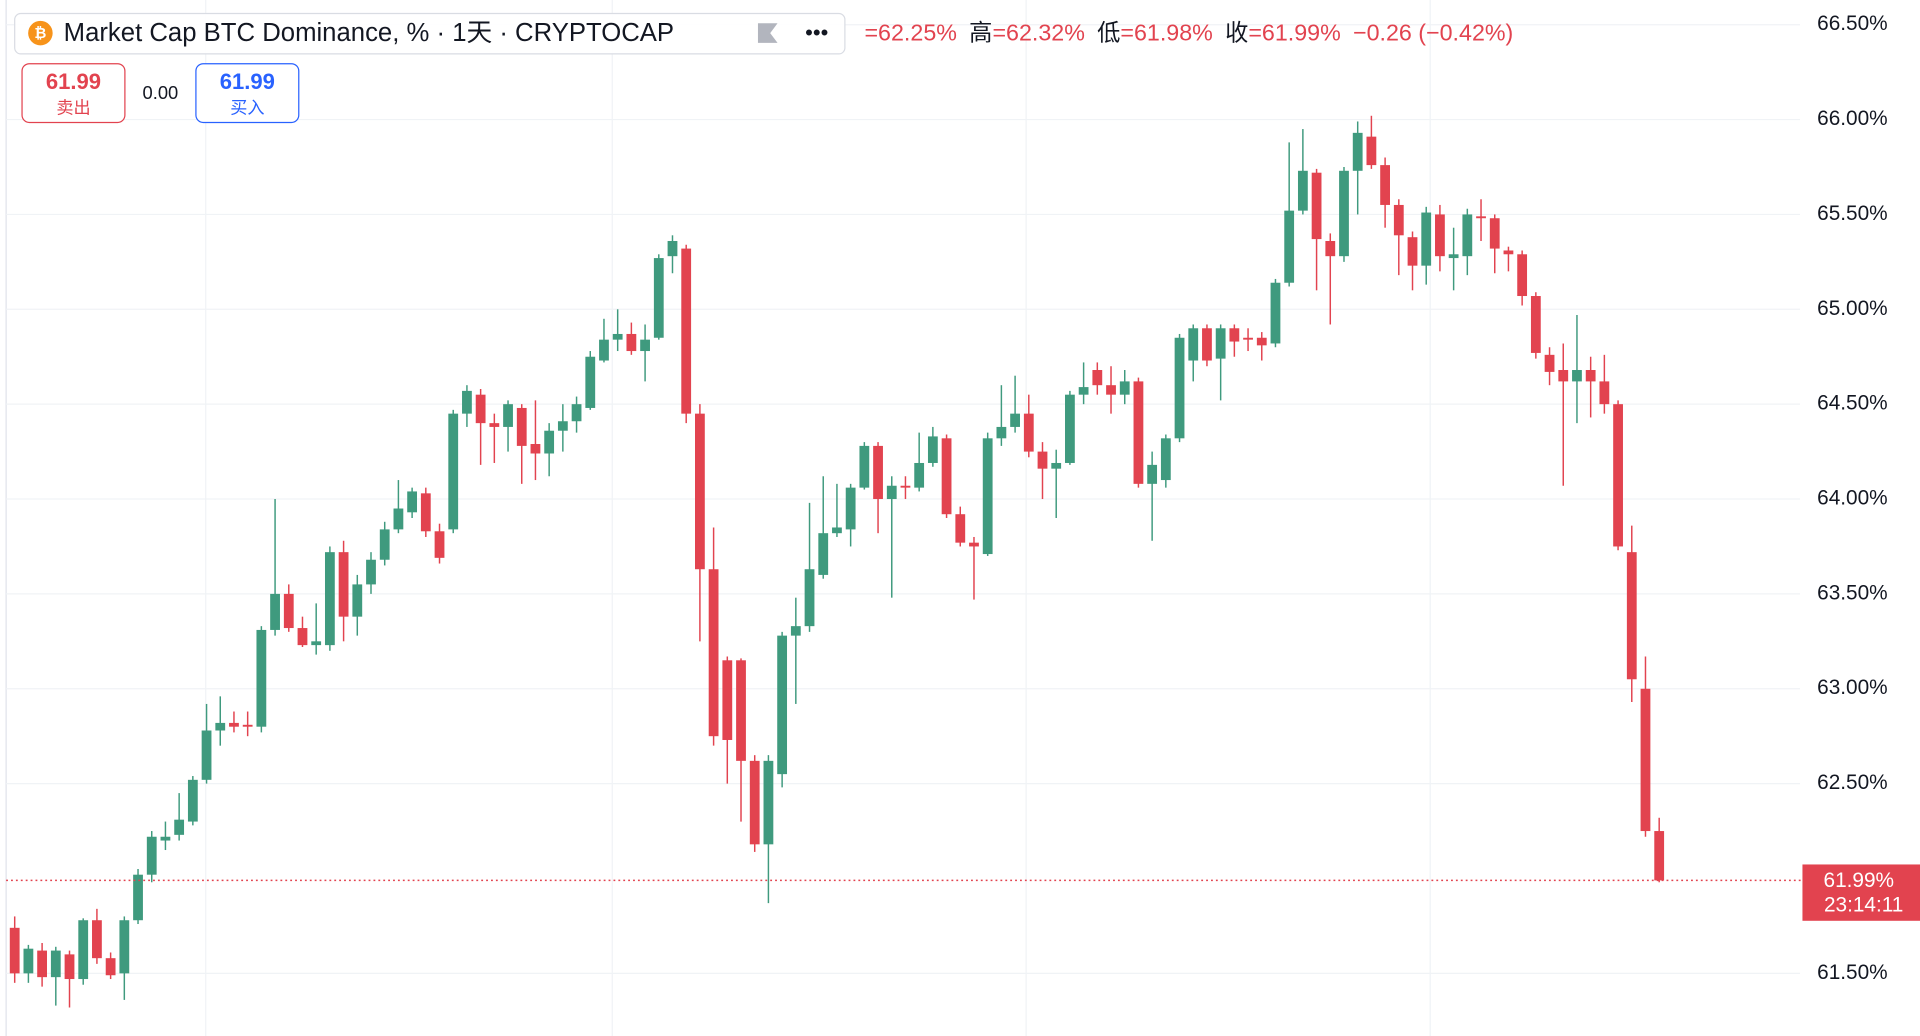 The width and height of the screenshot is (1920, 1036). Describe the element at coordinates (1852, 118) in the screenshot. I see `y-tick-label: 66.00%` at that location.